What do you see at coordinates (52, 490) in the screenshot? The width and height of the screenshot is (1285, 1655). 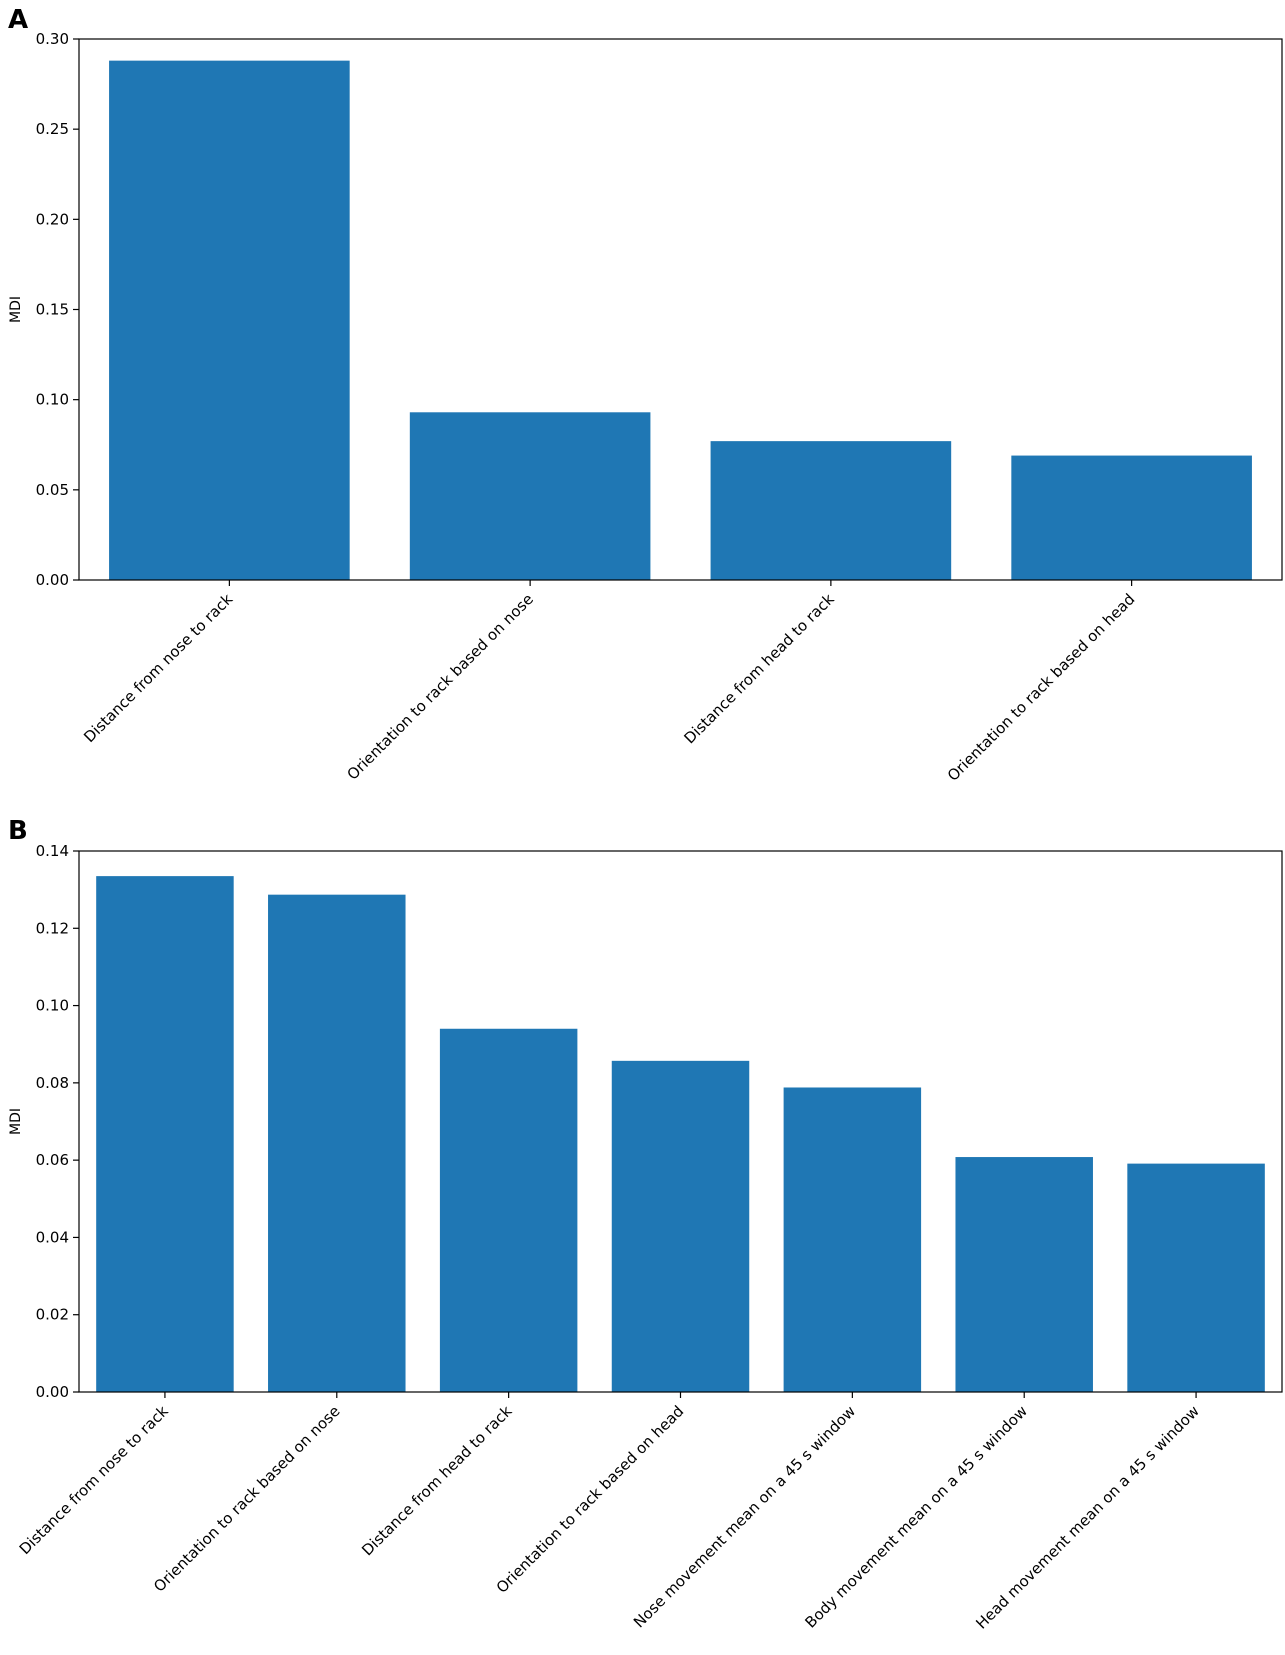 I see `y-tick-label: 0.05` at bounding box center [52, 490].